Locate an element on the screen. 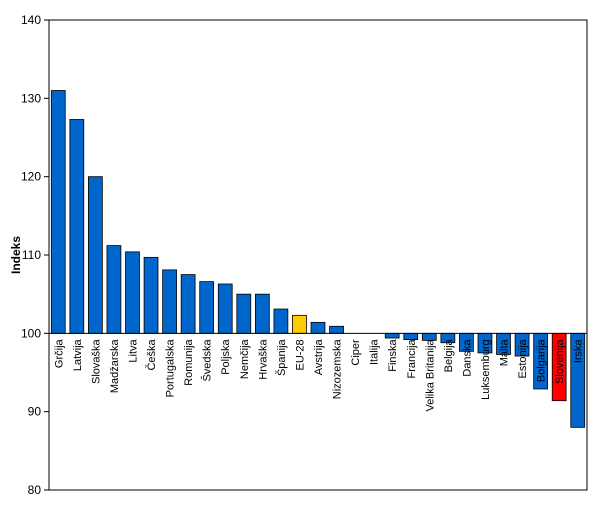  category-label: Italija is located at coordinates (375, 351).